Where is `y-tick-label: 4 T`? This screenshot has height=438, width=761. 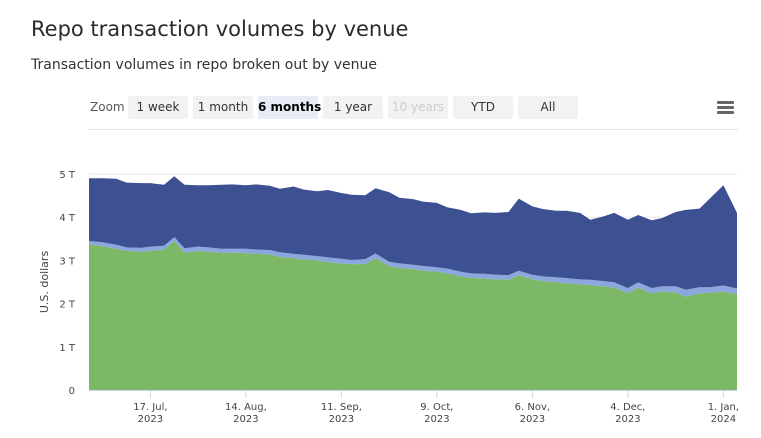
y-tick-label: 4 T is located at coordinates (67, 218).